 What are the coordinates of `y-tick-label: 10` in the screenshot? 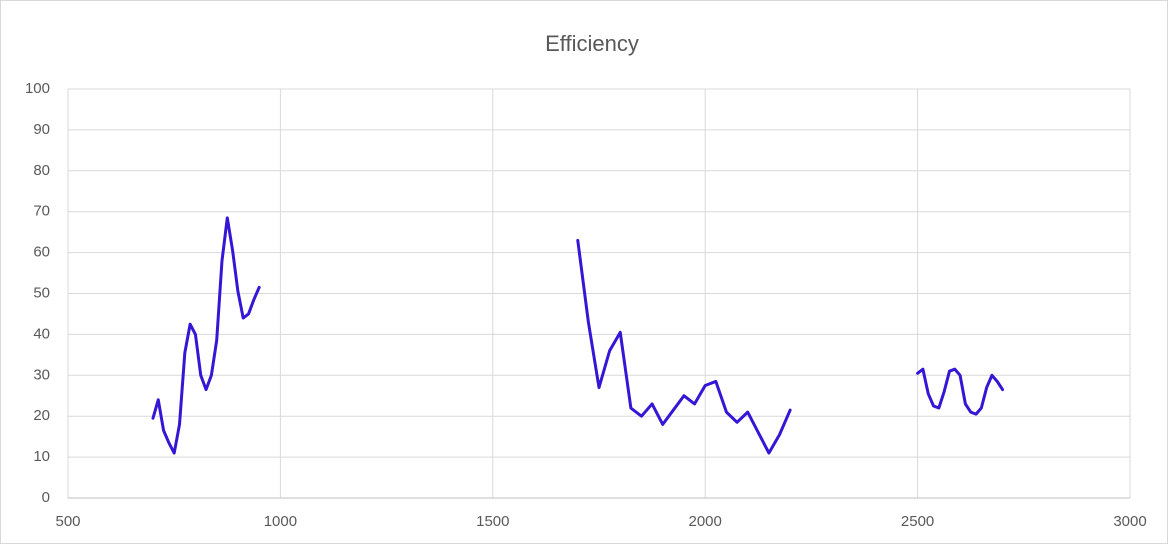 It's located at (41, 456).